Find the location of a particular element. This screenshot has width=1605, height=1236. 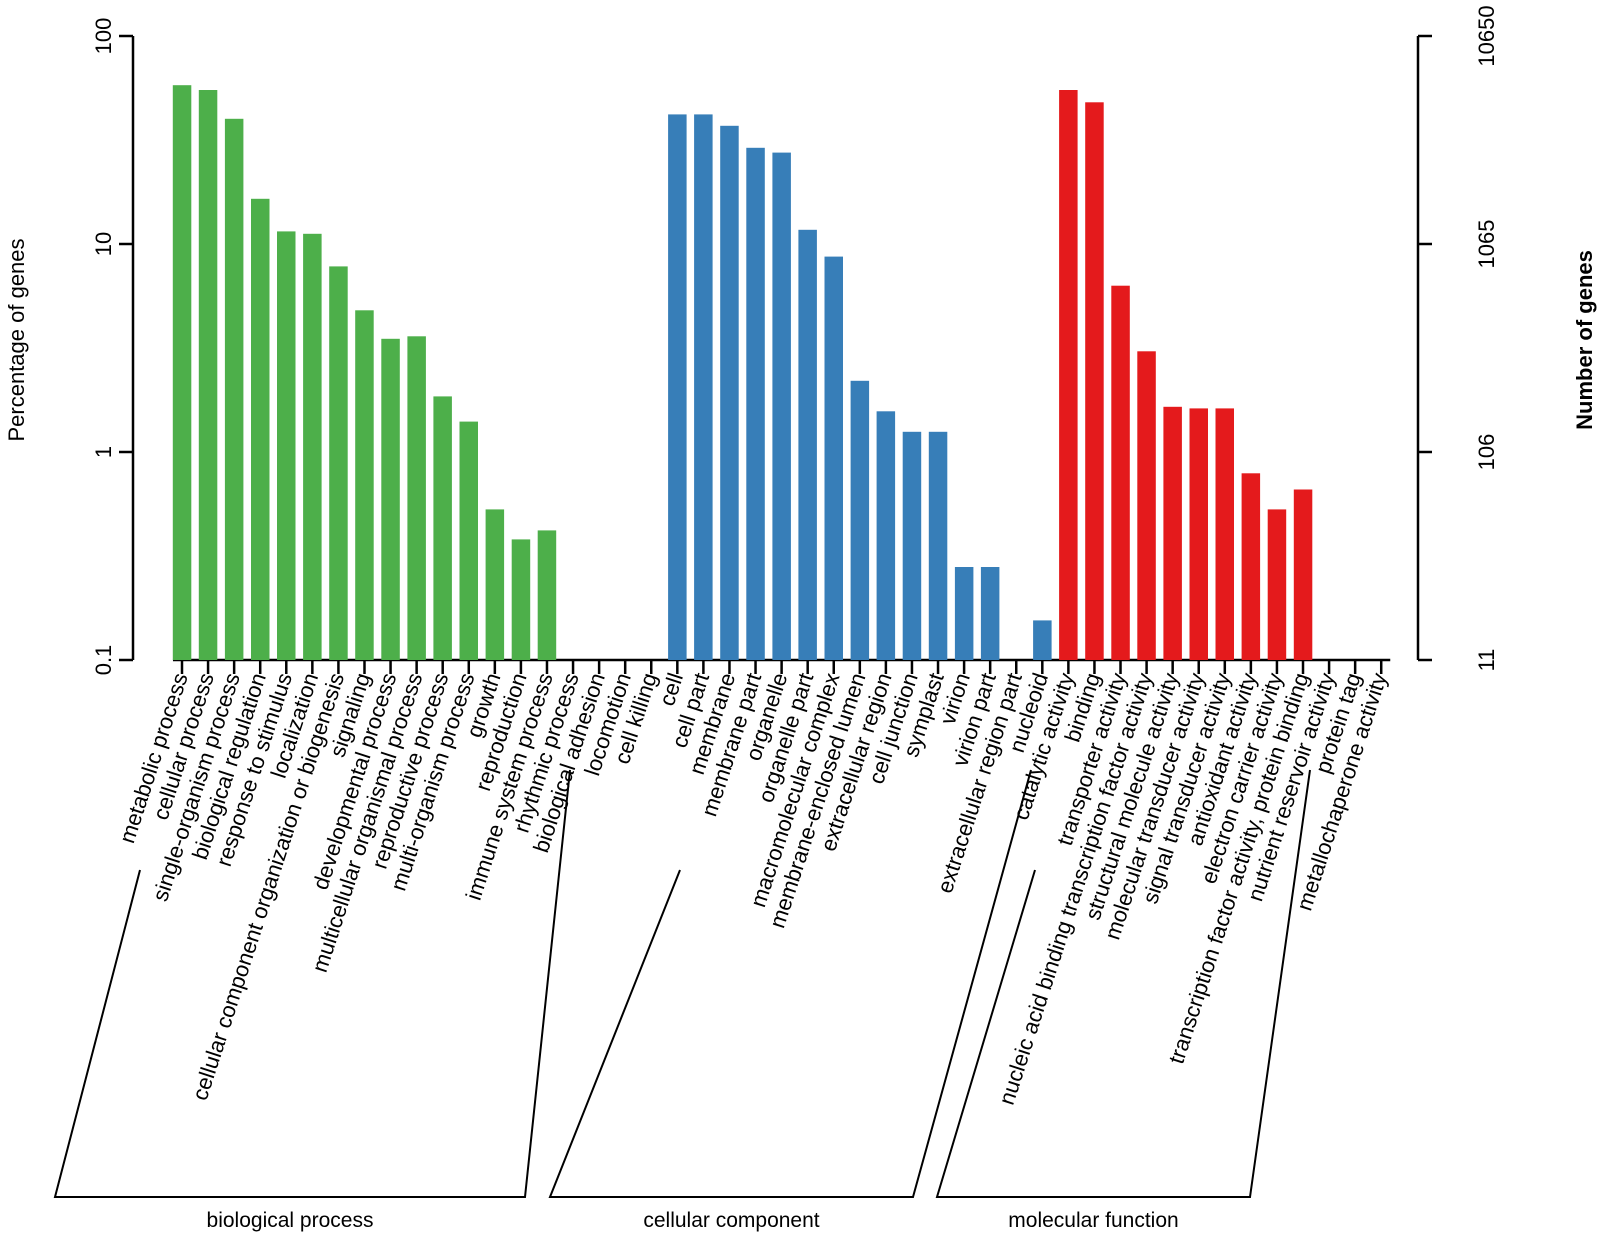

right-tick-label: 10650 is located at coordinates (1486, 35).